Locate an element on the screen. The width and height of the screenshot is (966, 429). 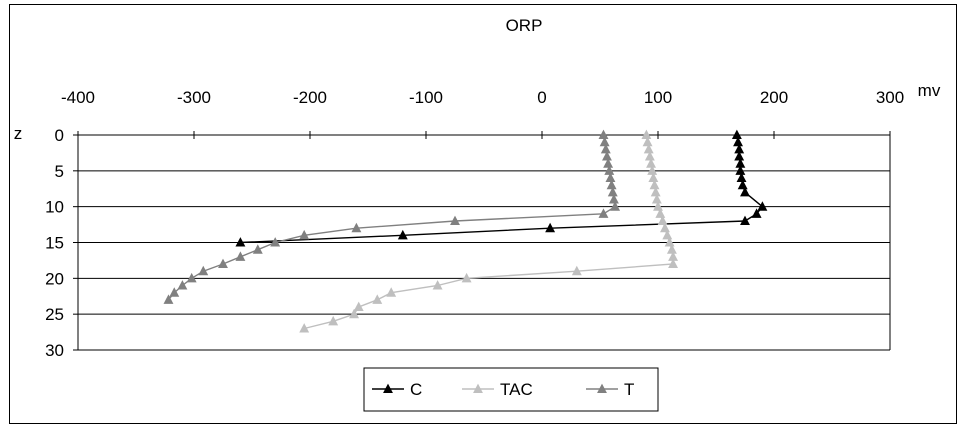
legend-entry-c: C is located at coordinates (397, 389).